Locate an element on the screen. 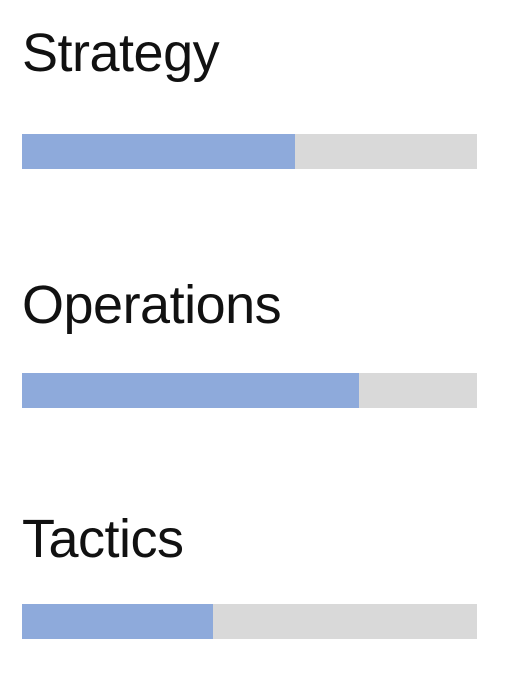  strategy-bar-fill is located at coordinates (158, 151).